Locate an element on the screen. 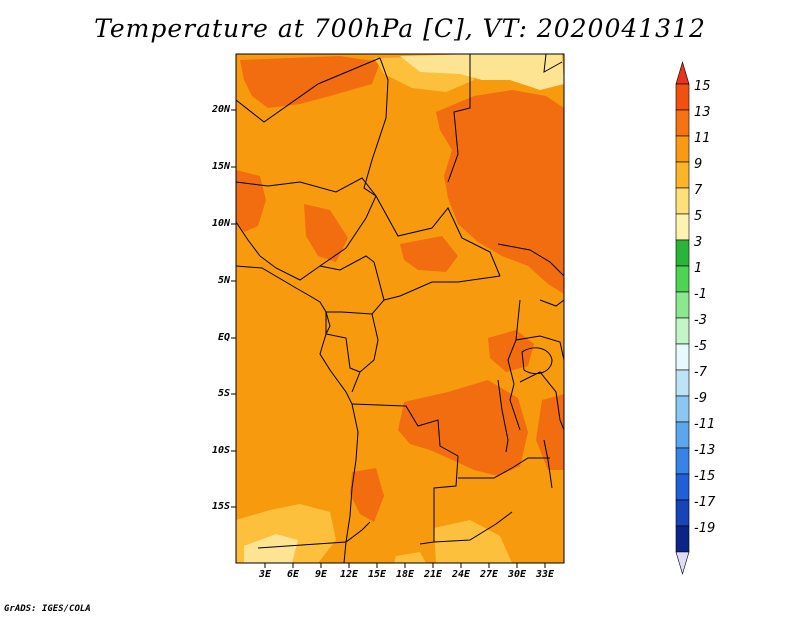 The width and height of the screenshot is (800, 618). boundary-angola-east is located at coordinates (439, 500).